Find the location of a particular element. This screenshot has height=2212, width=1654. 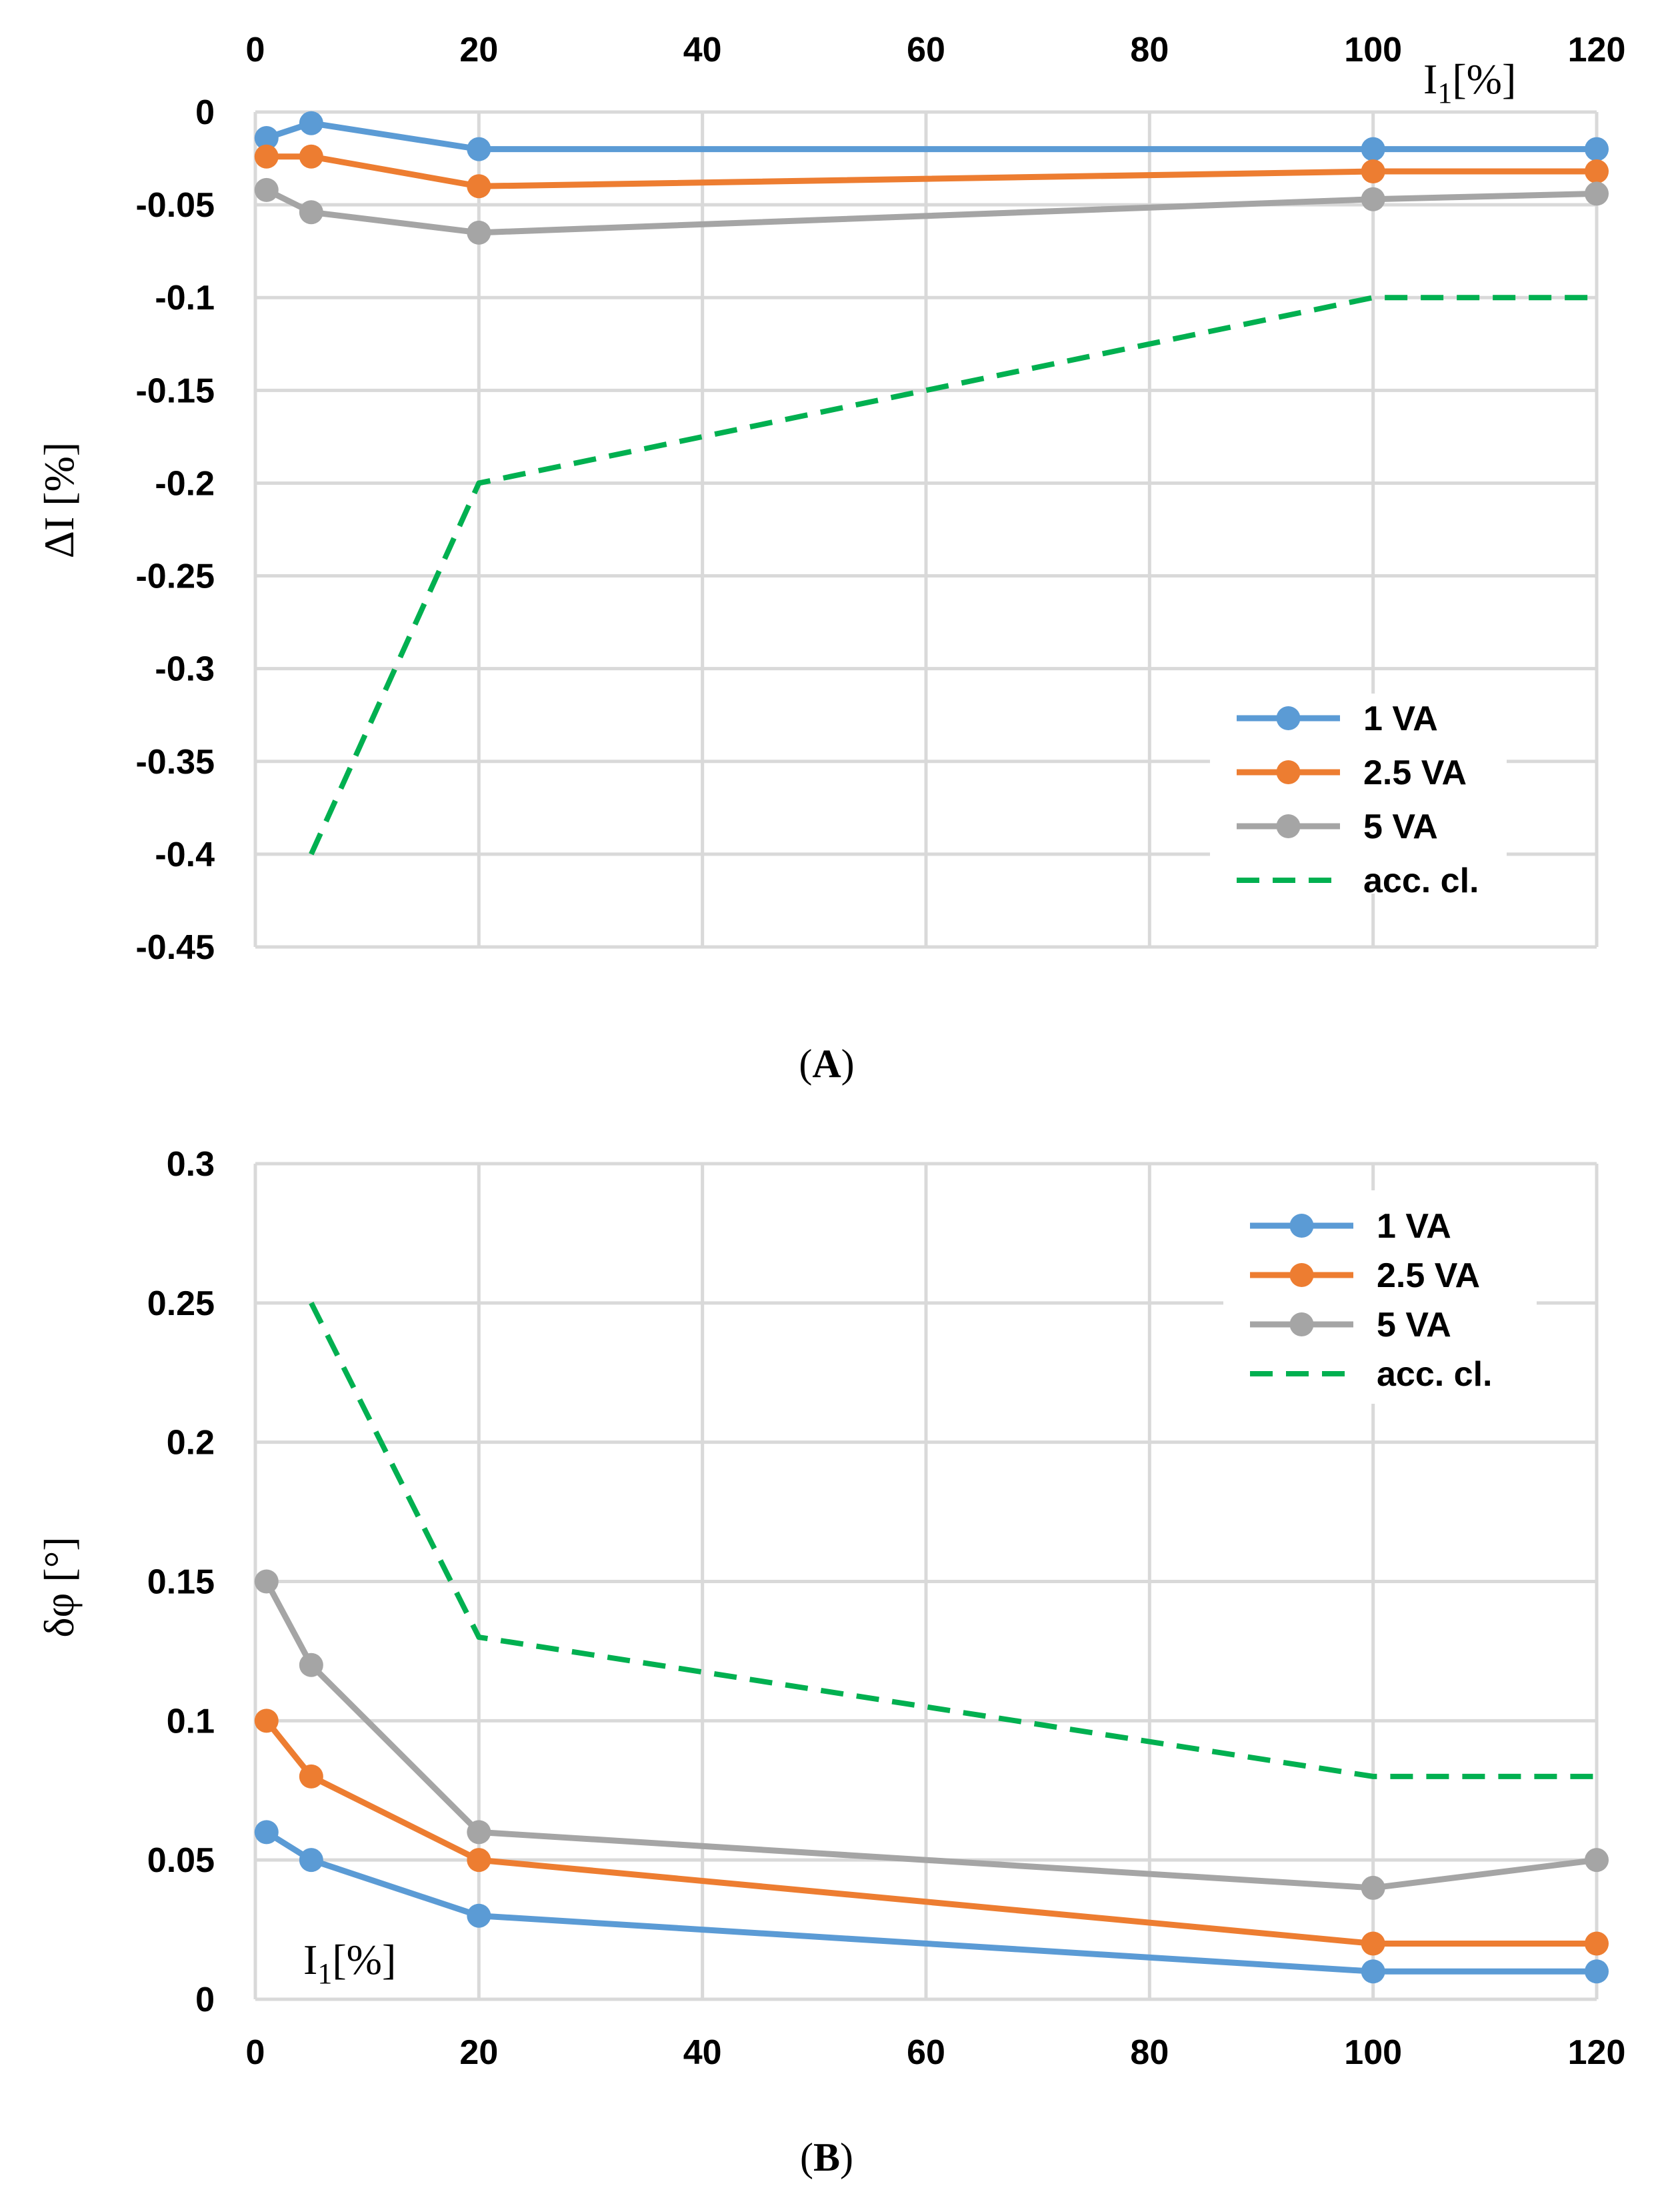

chart-b-xlabel: I1[%] is located at coordinates (349, 1963).